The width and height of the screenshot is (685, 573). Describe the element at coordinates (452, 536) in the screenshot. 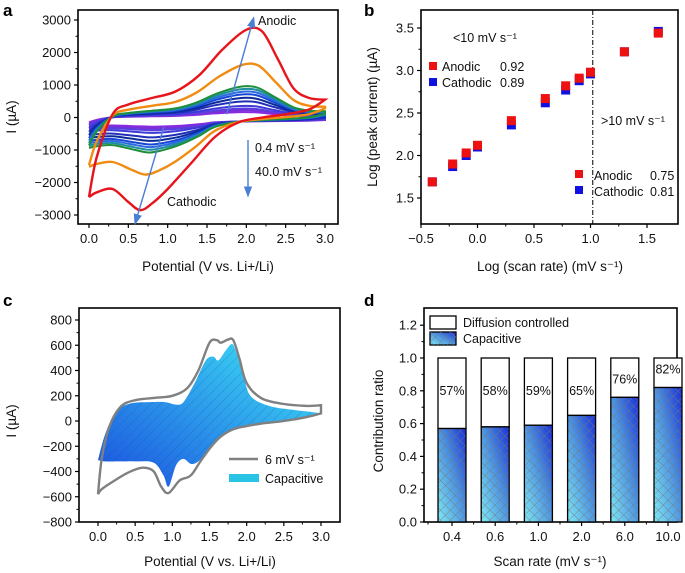

I see `x-tick-label: 0.4` at that location.